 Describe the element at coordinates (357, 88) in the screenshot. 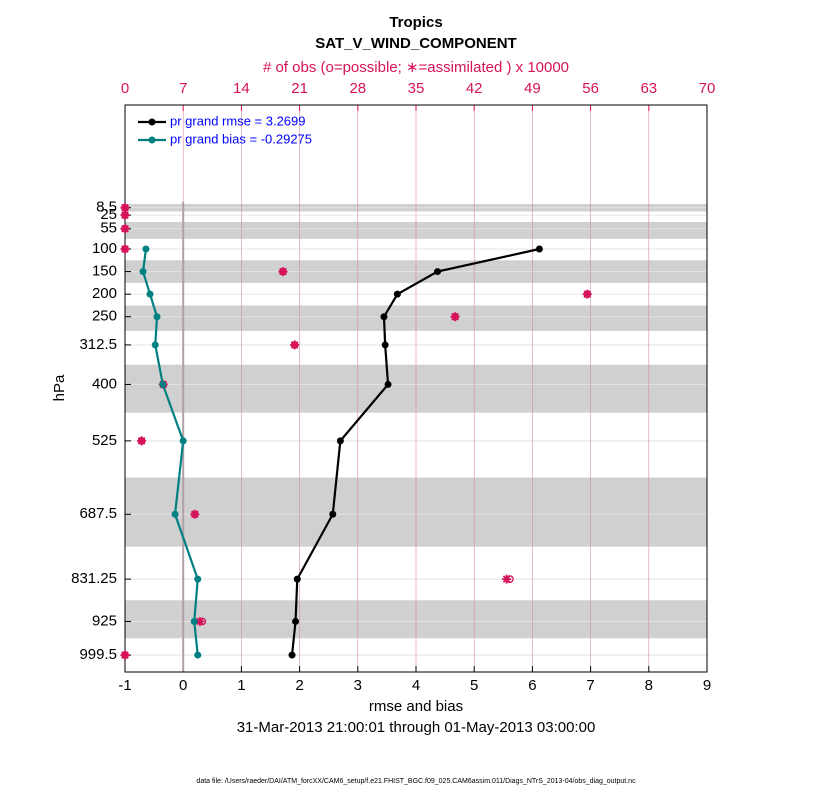

I see `top-tick-label: 28` at that location.